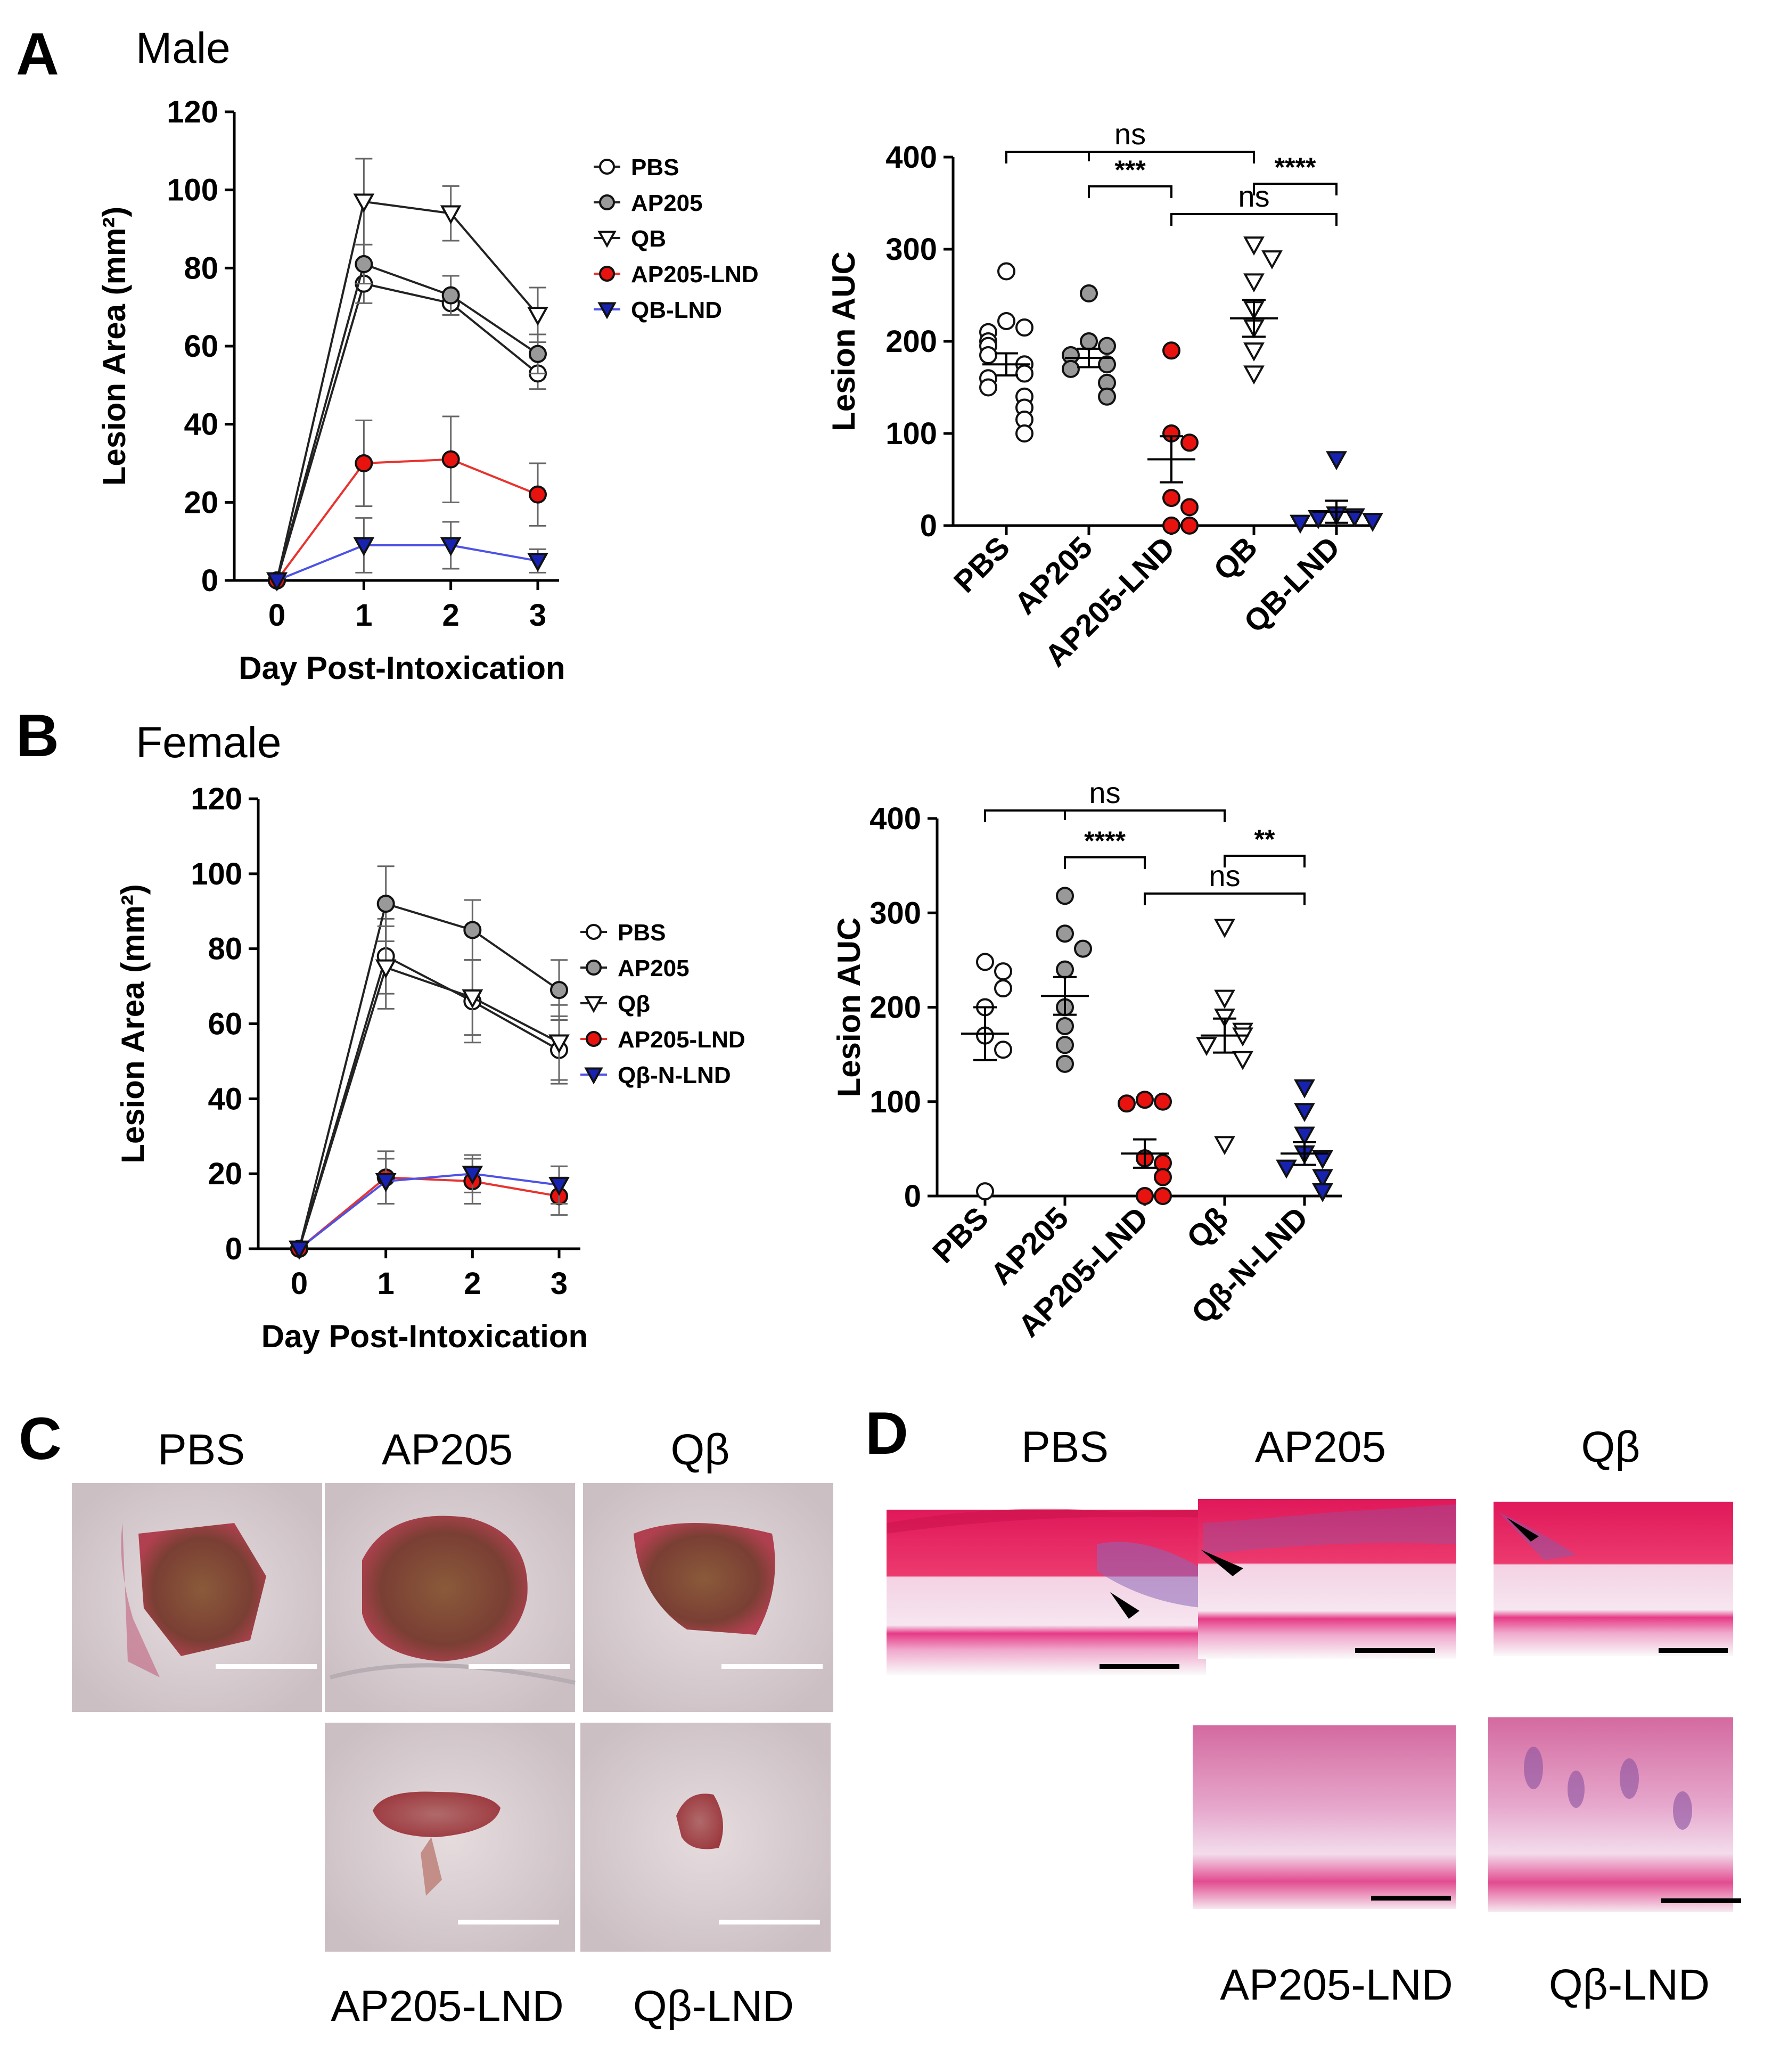  Describe the element at coordinates (407, 555) in the screenshot. I see `series-qb-lnd` at that location.